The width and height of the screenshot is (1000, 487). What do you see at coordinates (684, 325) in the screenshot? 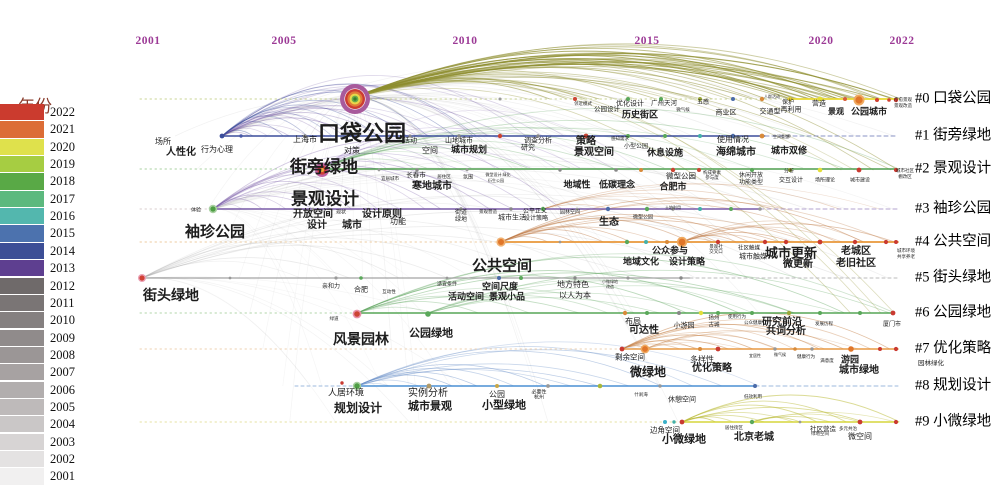
I see `keyword-label: 小游园` at bounding box center [684, 325].